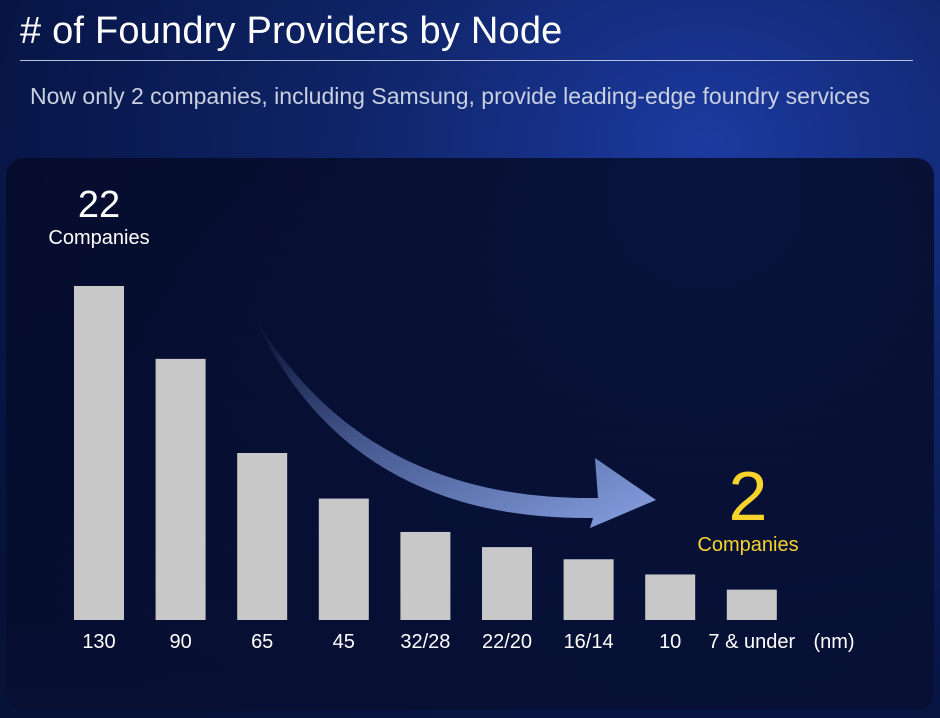  I want to click on trend-arrow, so click(455, 423).